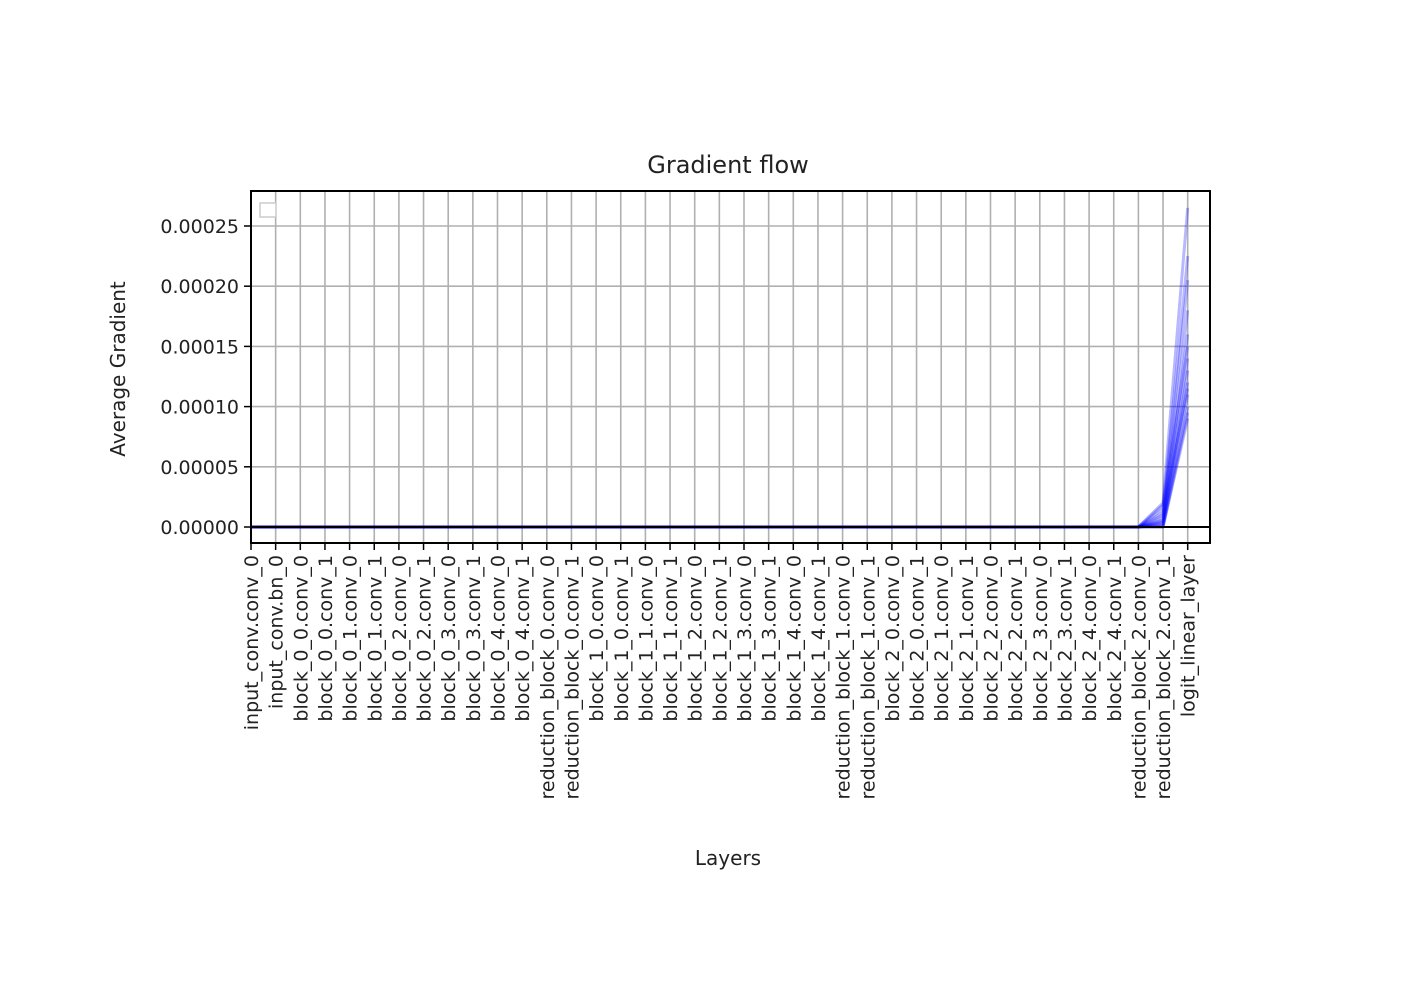  Describe the element at coordinates (868, 677) in the screenshot. I see `x-tick-label: reduction_block_1.conv_1` at that location.